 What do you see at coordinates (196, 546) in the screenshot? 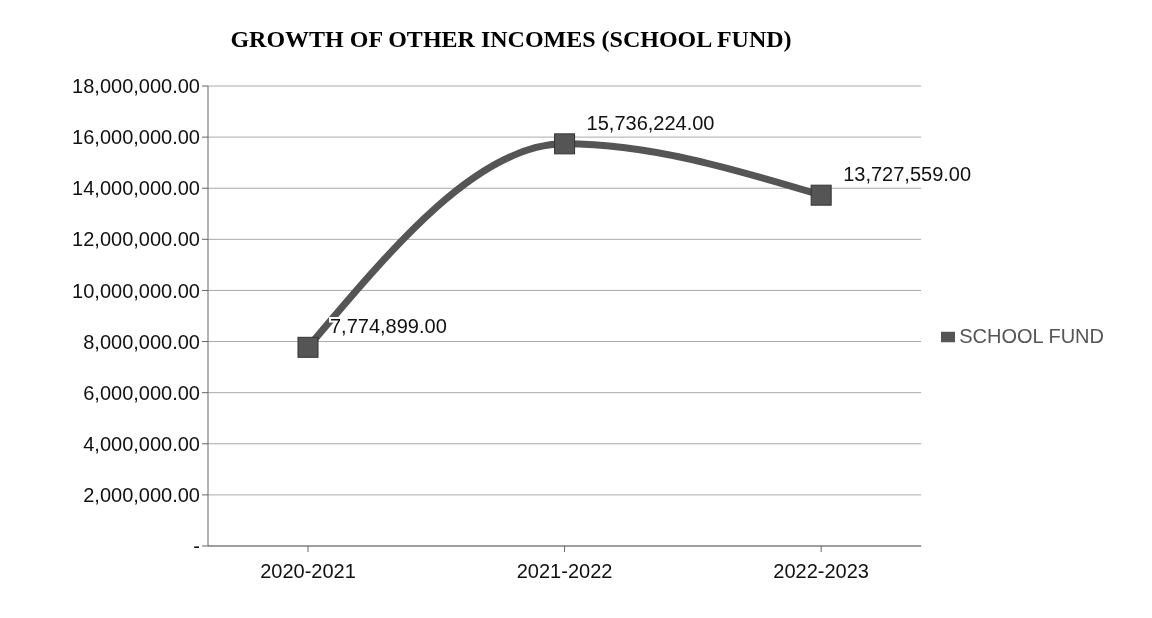
I see `y-tick-label: -` at bounding box center [196, 546].